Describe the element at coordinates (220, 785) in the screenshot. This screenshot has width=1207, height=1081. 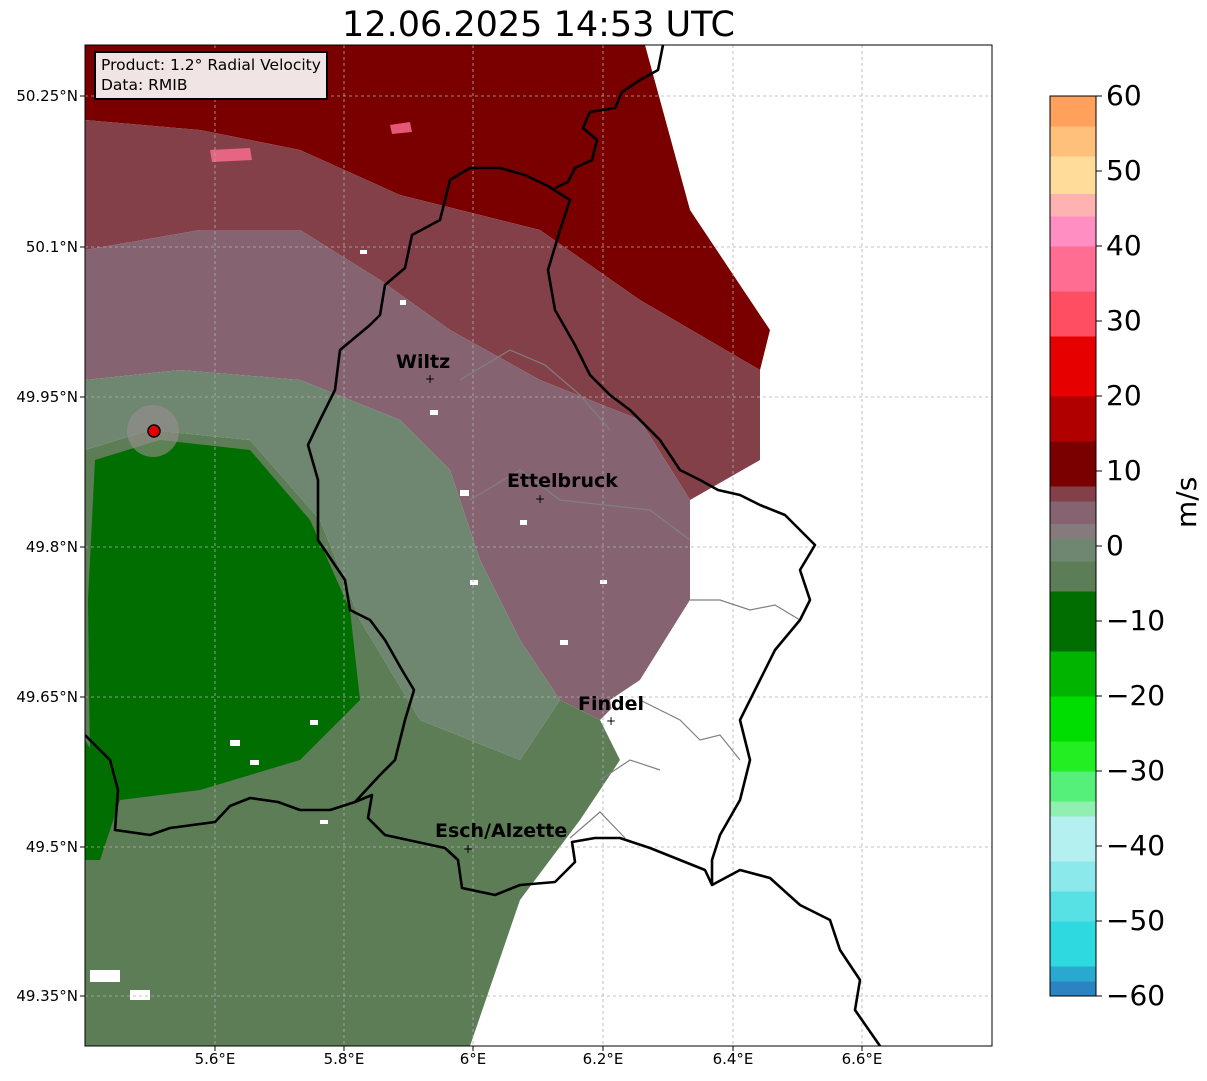
I see `france-border` at that location.